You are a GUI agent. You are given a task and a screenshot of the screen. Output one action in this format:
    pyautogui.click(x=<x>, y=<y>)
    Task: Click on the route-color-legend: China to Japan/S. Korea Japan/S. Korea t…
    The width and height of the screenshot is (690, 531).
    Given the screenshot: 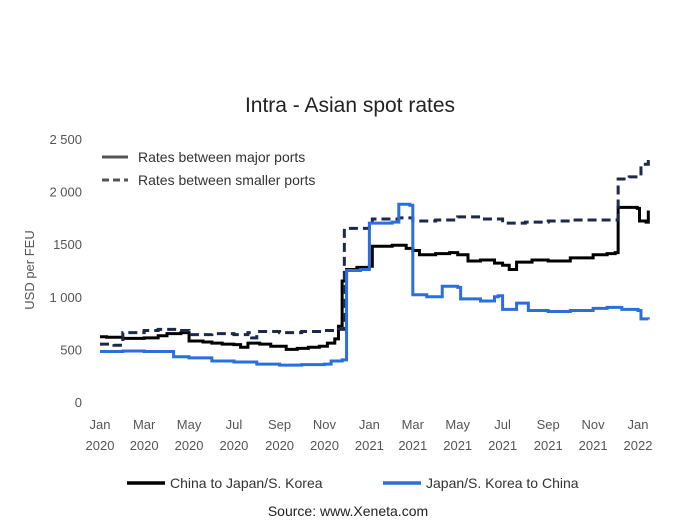 What is the action you would take?
    pyautogui.click(x=353, y=483)
    